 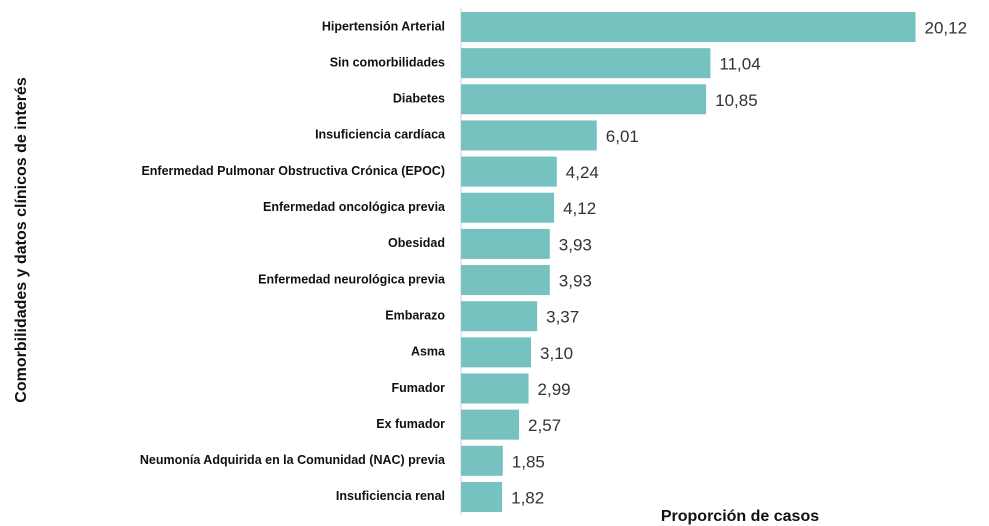 I want to click on value-label: 11,04, so click(x=739, y=64).